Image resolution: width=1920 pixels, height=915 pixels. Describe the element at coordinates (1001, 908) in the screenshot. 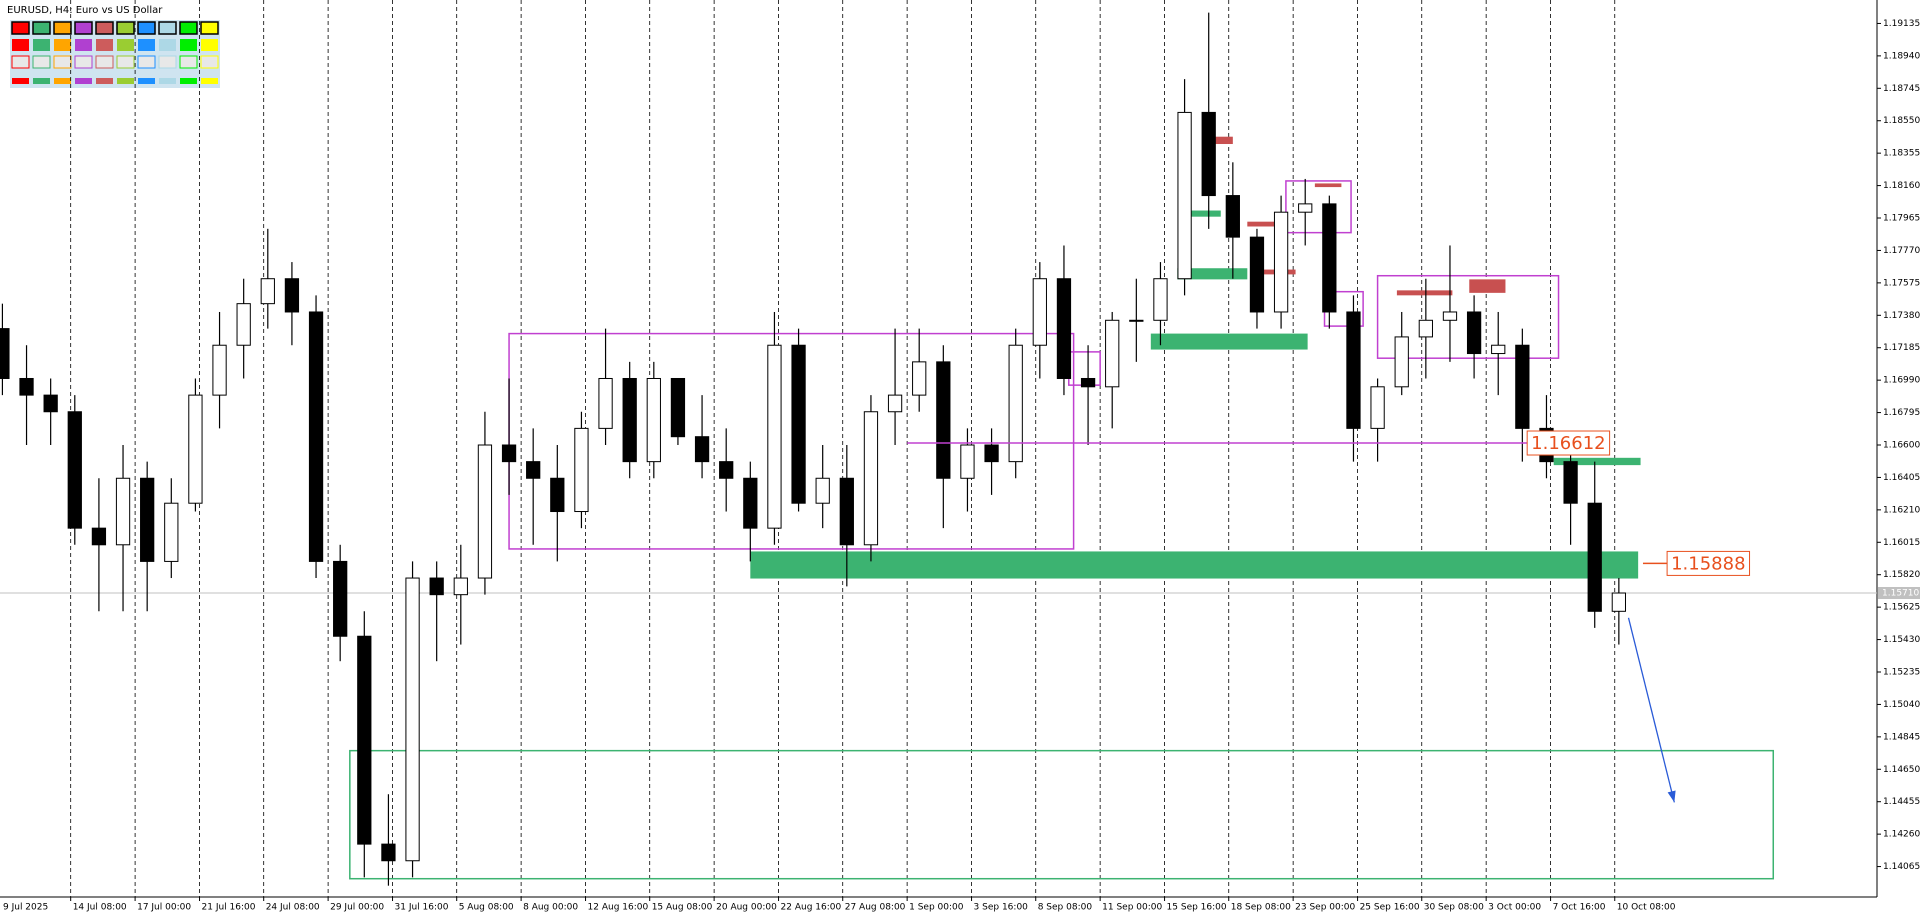

I see `x-tick-label: 3 Sep 16:00` at that location.